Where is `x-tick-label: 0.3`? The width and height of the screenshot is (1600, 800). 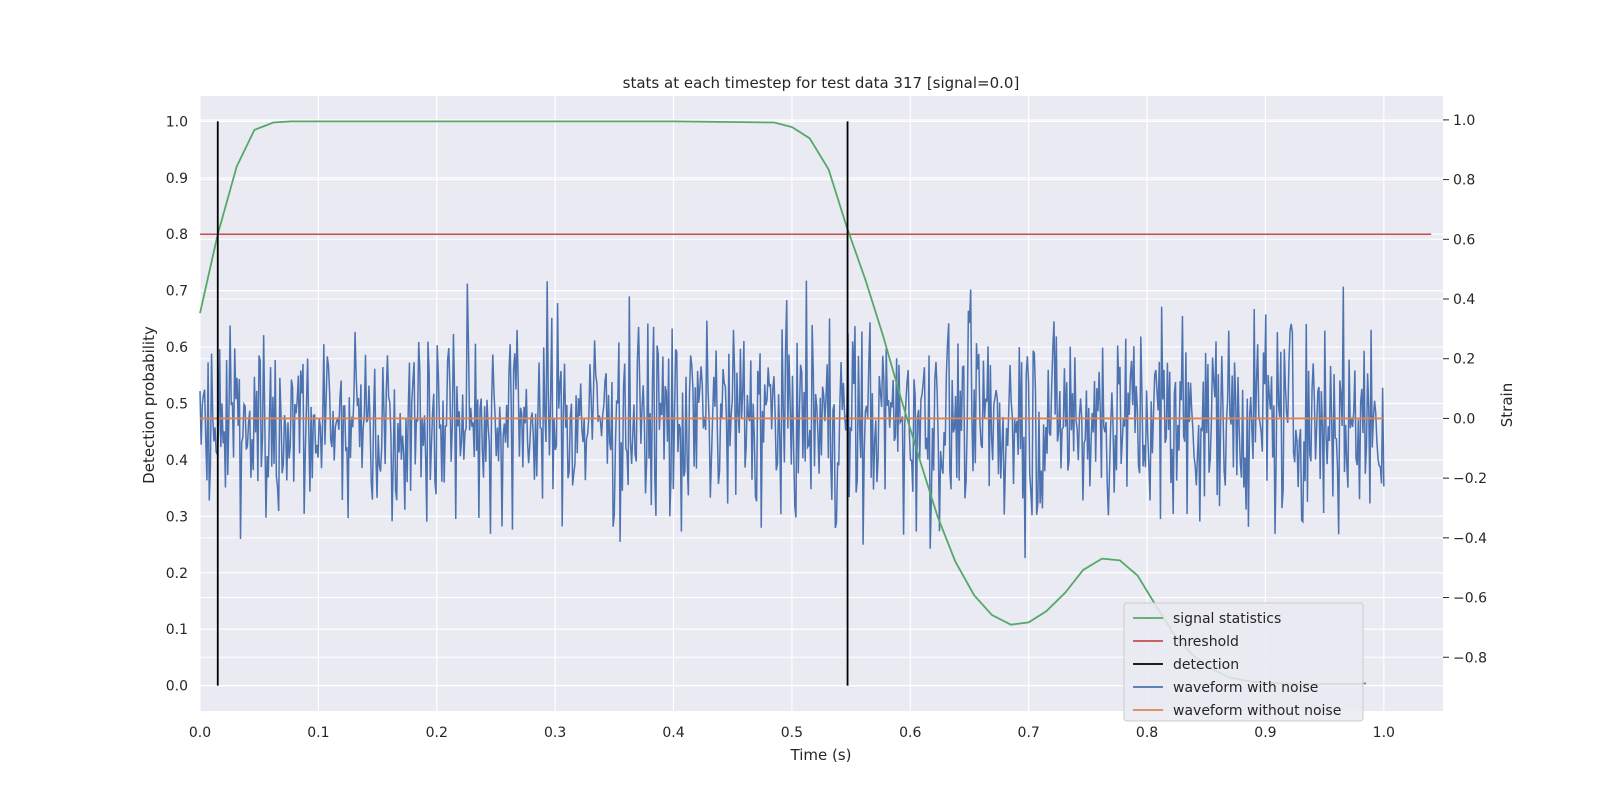 x-tick-label: 0.3 is located at coordinates (555, 733).